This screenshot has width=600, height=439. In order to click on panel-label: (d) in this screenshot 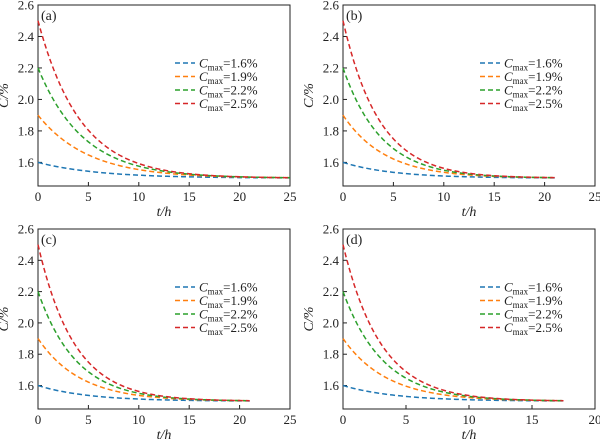, I will do `click(354, 240)`.